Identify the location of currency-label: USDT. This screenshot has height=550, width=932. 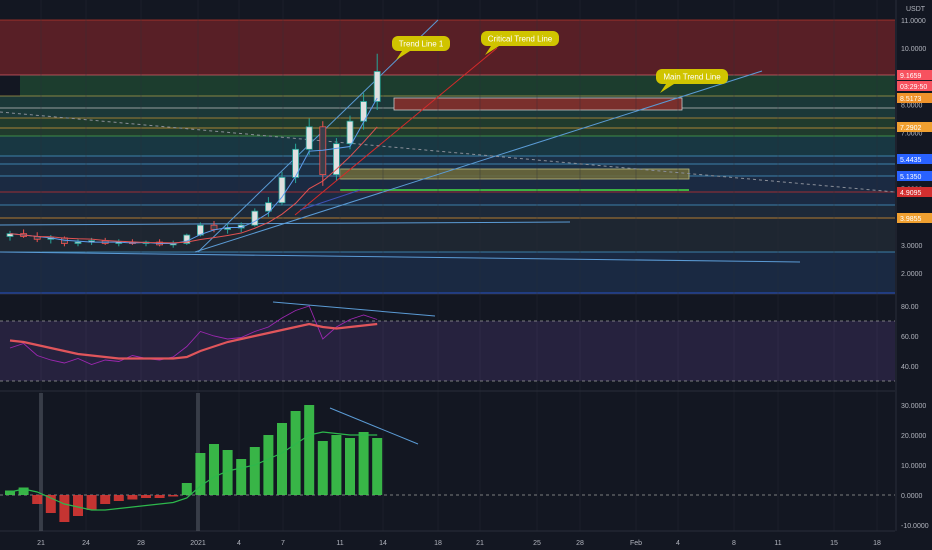
(916, 9).